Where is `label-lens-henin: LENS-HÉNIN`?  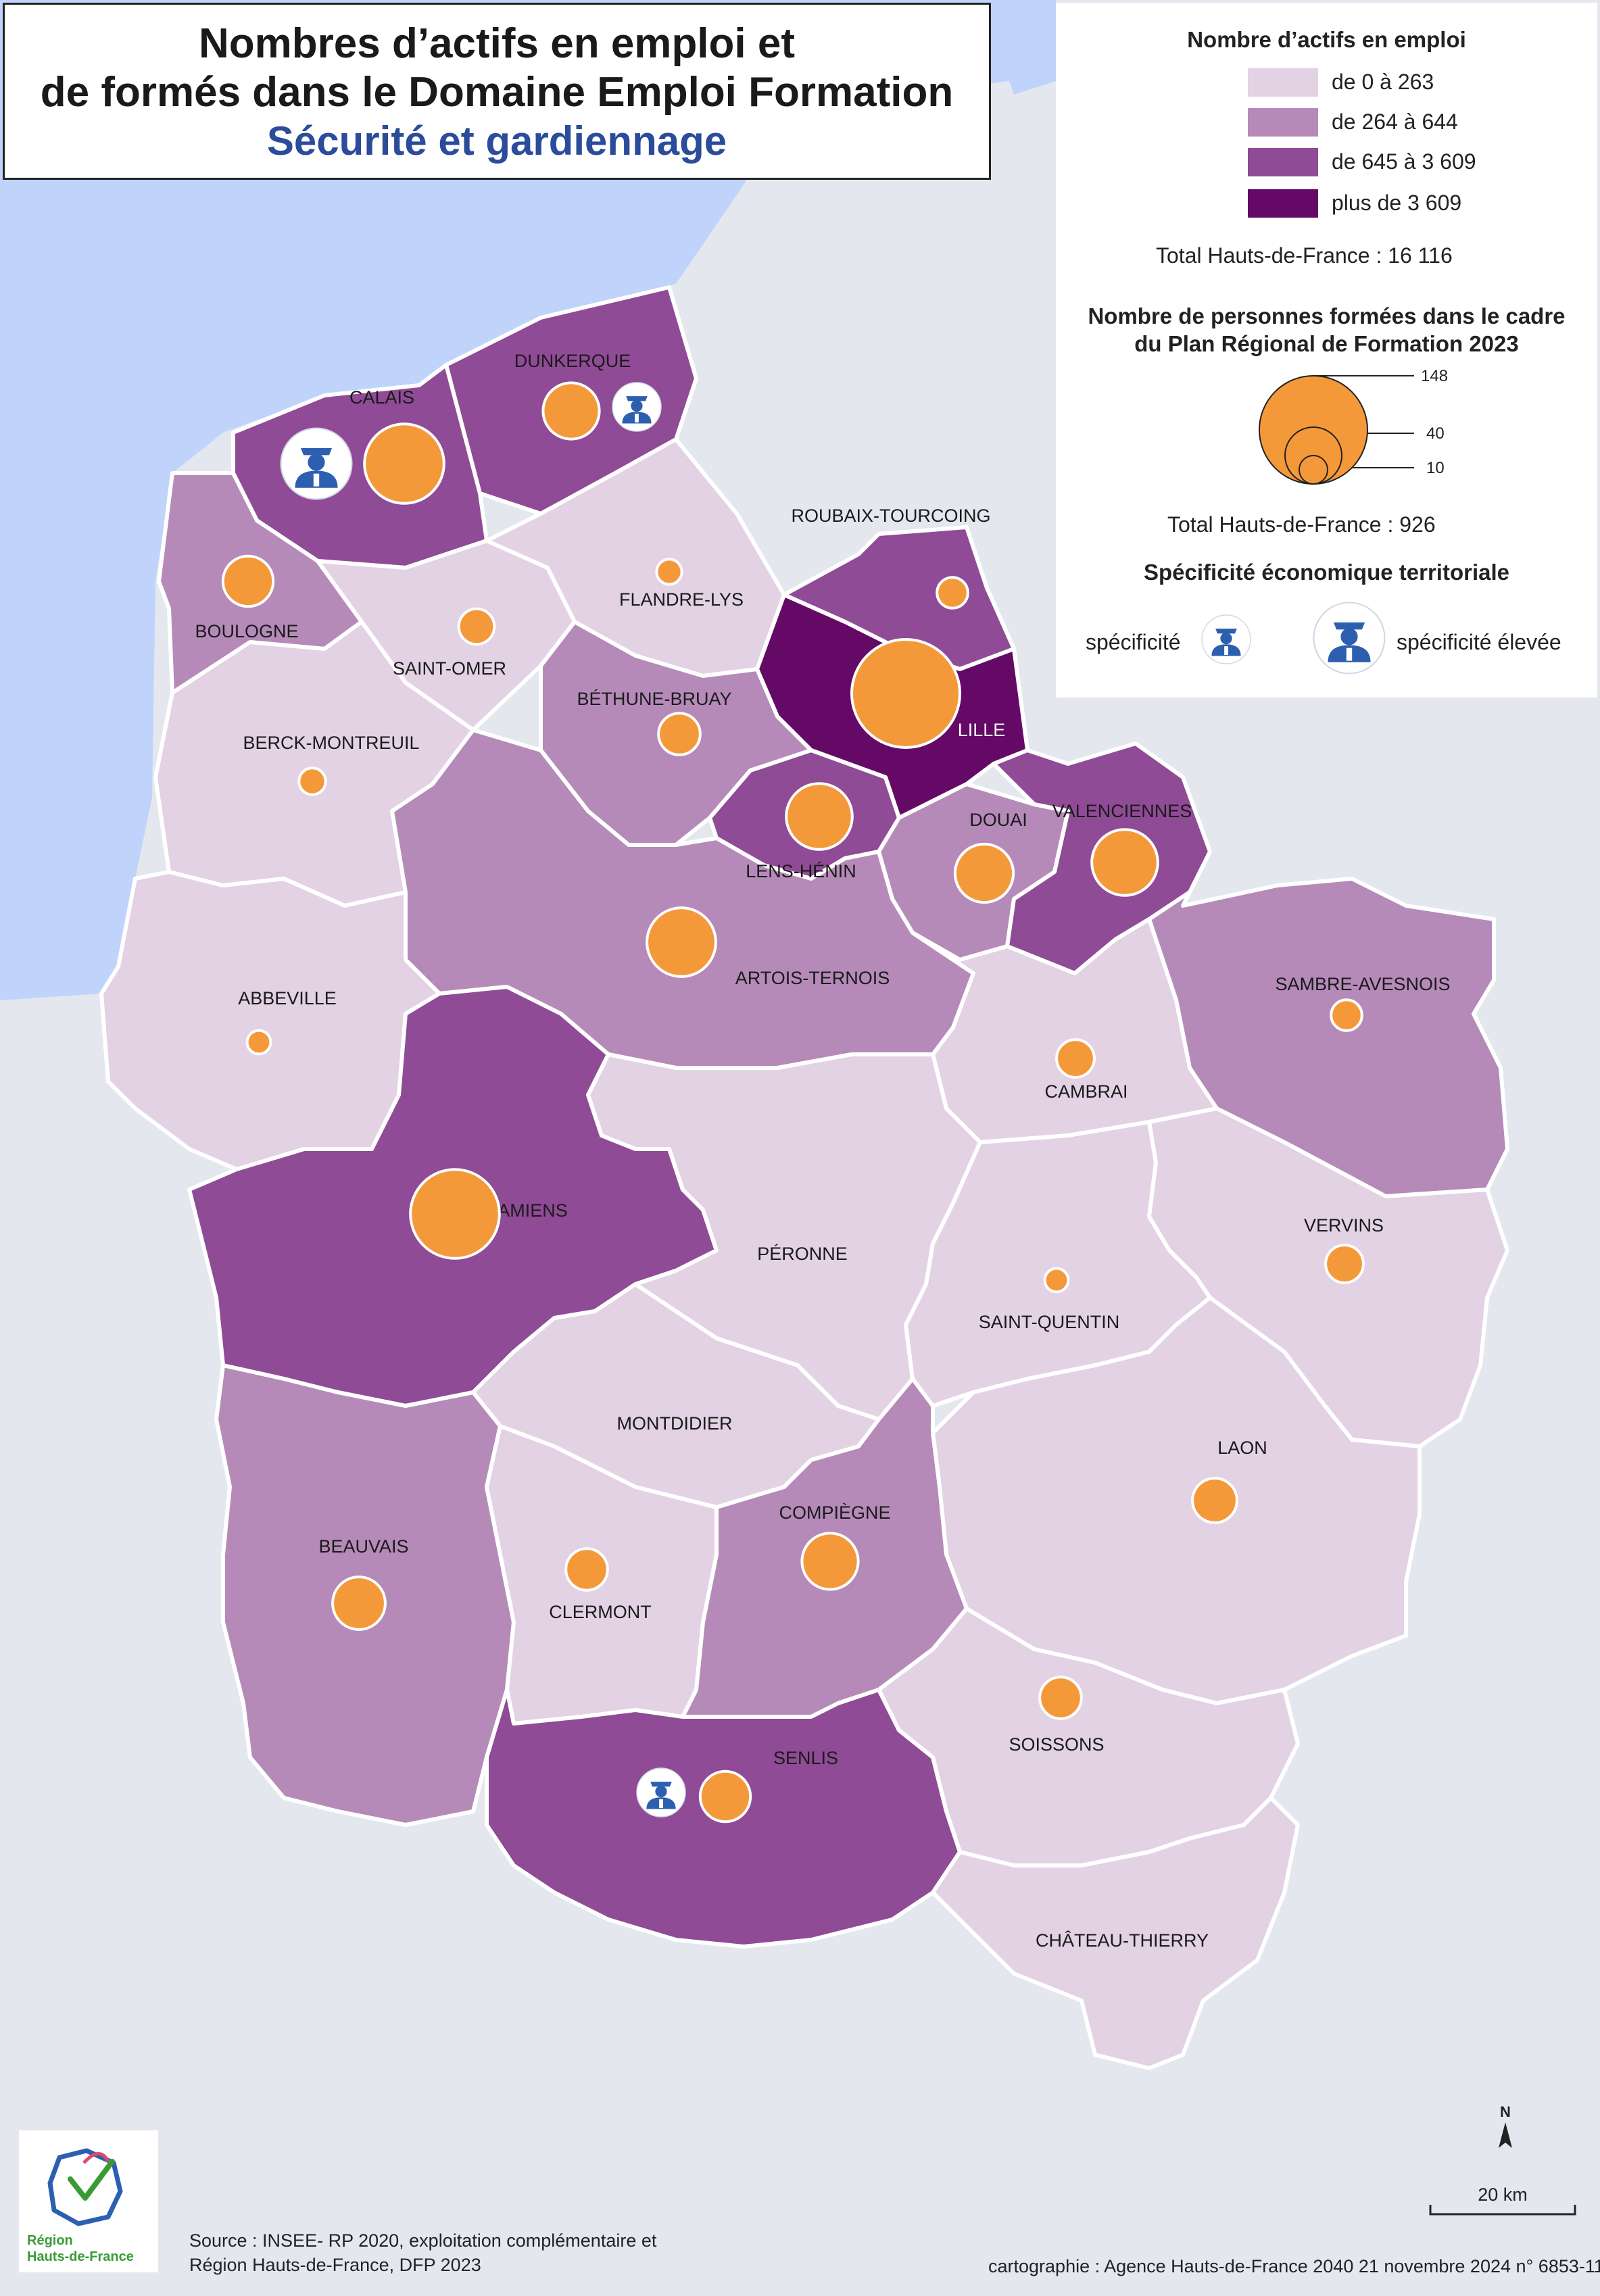
label-lens-henin: LENS-HÉNIN is located at coordinates (801, 871).